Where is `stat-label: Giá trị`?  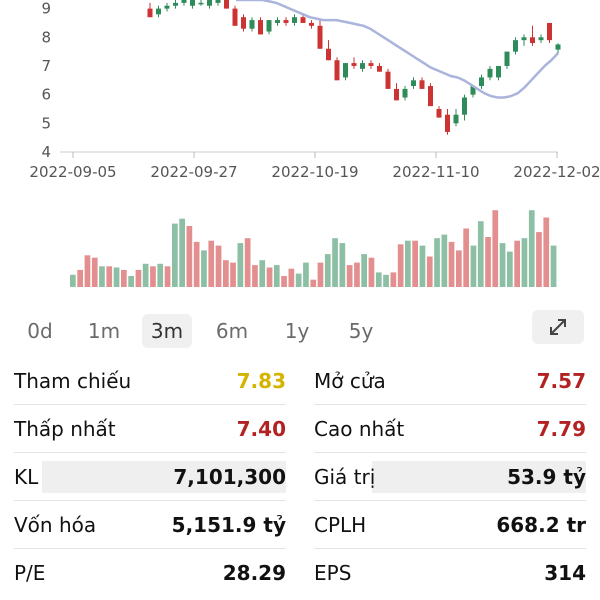
stat-label: Giá trị is located at coordinates (345, 477).